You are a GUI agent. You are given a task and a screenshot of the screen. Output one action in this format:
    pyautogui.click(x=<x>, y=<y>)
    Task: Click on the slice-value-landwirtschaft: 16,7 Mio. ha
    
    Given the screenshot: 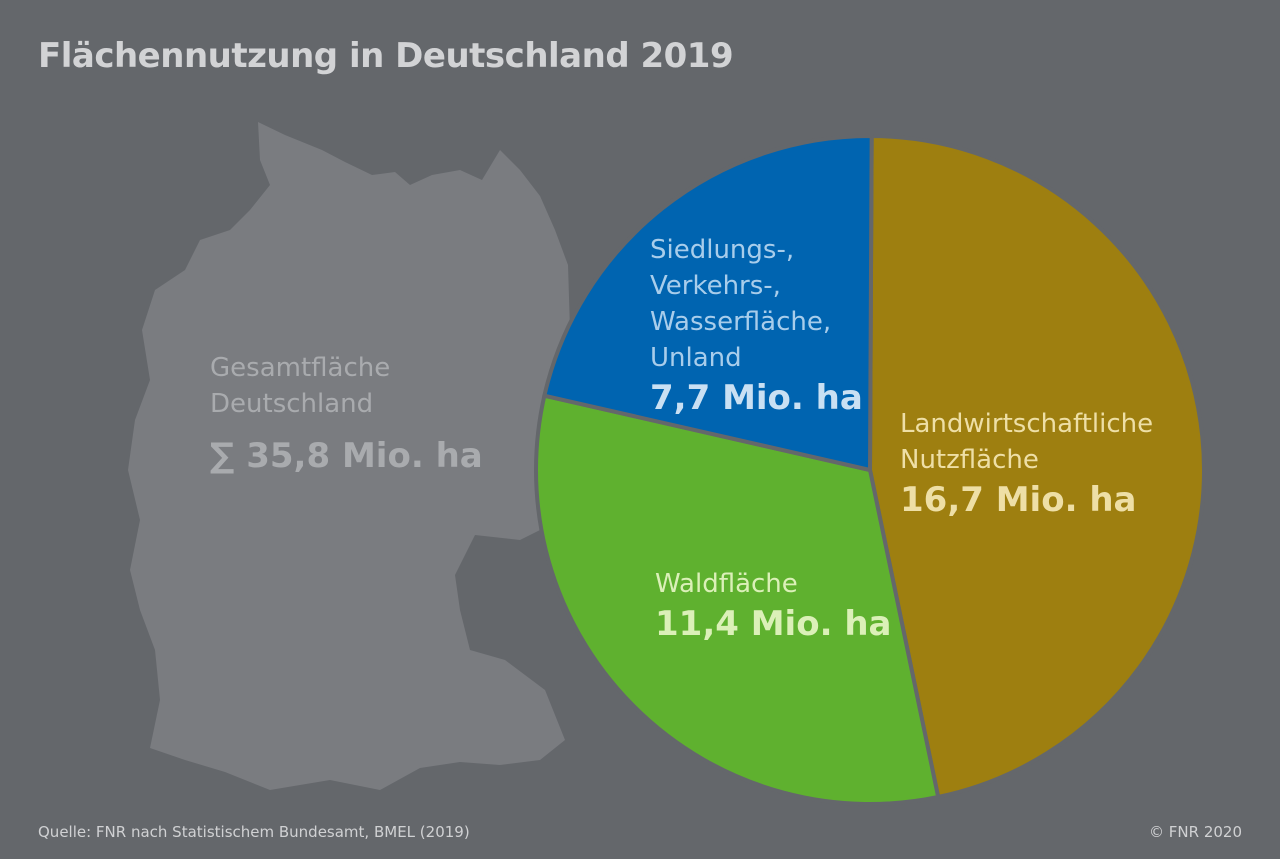 What is the action you would take?
    pyautogui.click(x=1018, y=500)
    